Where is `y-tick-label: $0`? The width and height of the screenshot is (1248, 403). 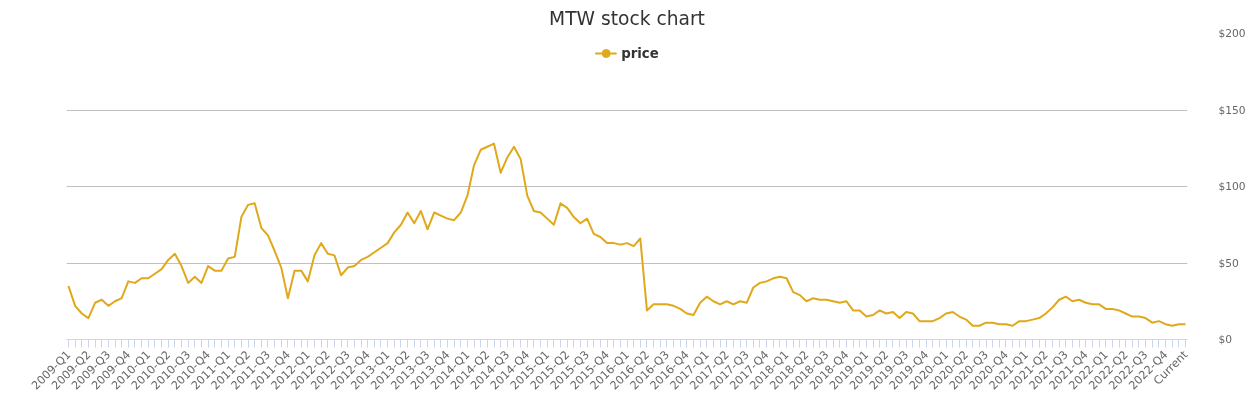 y-tick-label: $0 is located at coordinates (1225, 339).